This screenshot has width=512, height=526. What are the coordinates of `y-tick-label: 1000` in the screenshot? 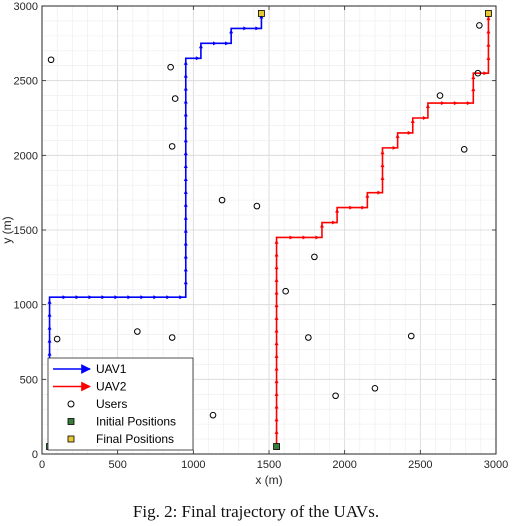 It's located at (26, 306).